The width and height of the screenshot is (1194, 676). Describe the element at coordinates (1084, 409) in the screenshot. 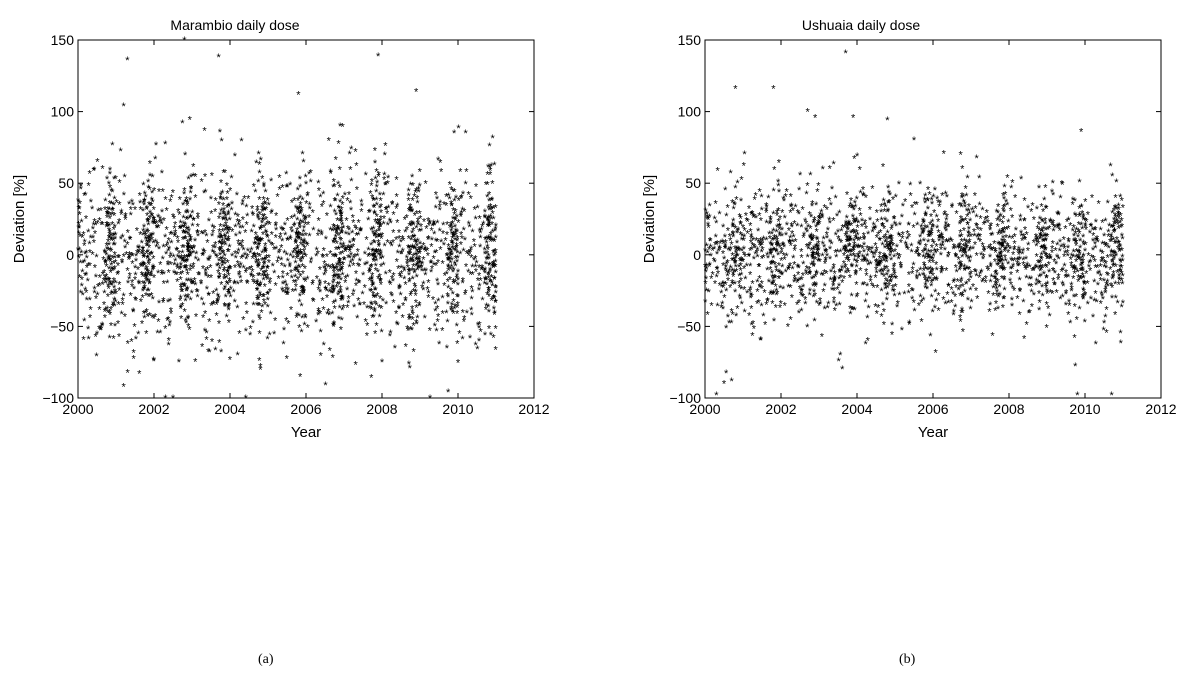

I see `x-tick-label: 2010` at that location.